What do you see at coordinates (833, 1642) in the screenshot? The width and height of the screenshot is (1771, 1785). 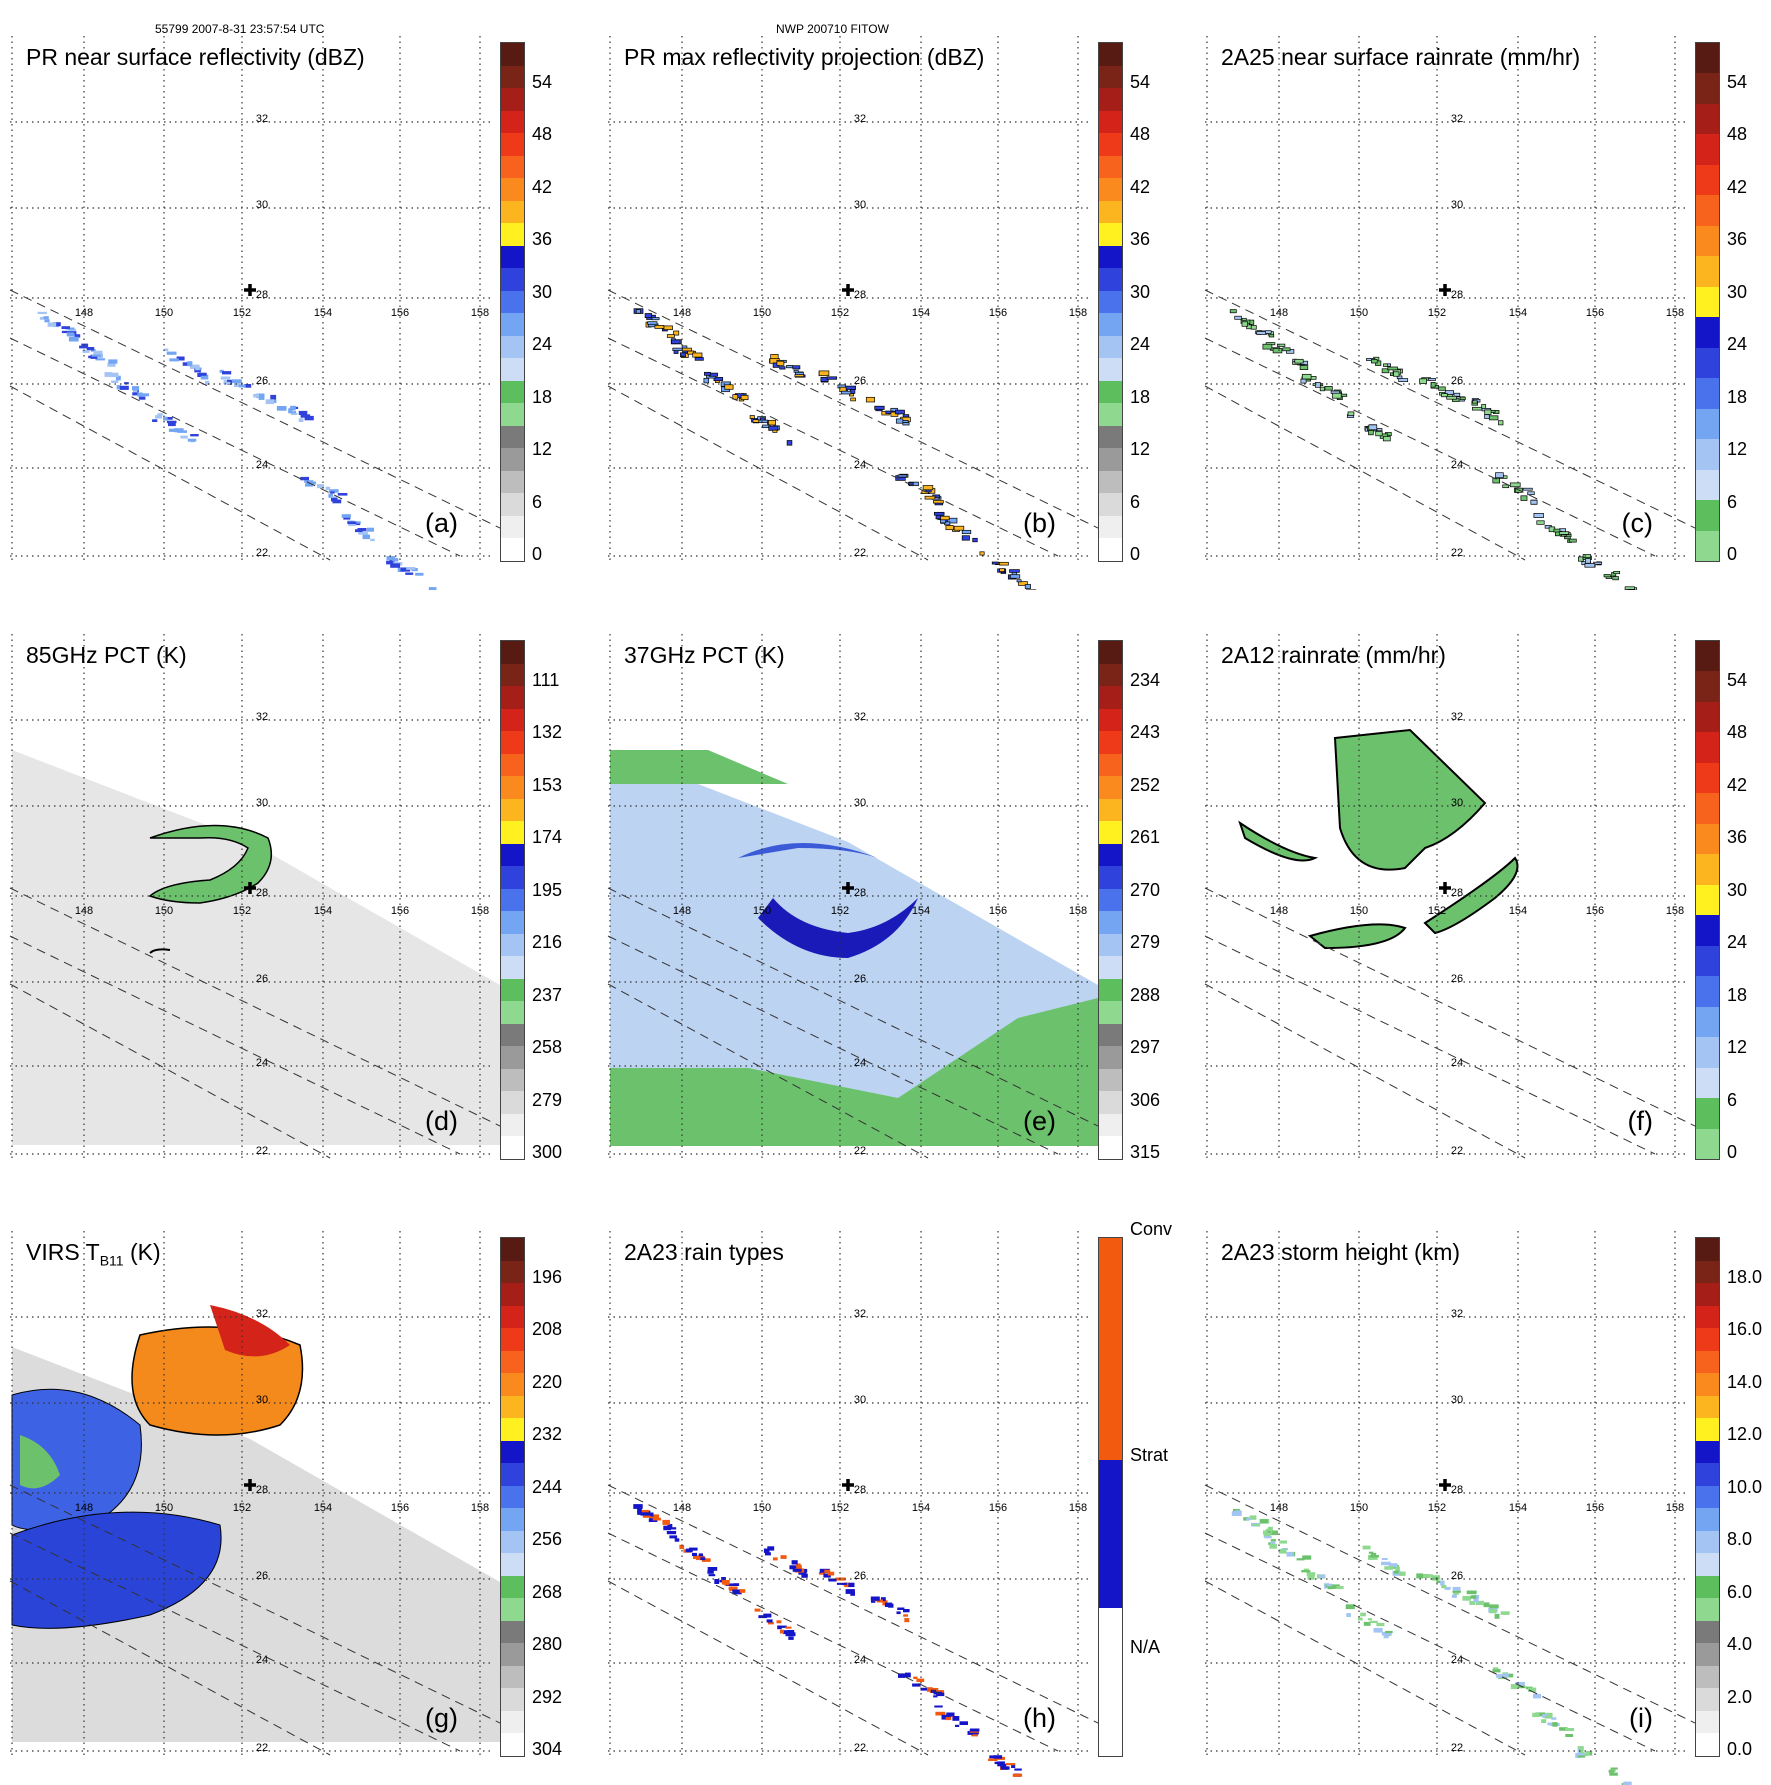 I see `swath-inner-edge` at bounding box center [833, 1642].